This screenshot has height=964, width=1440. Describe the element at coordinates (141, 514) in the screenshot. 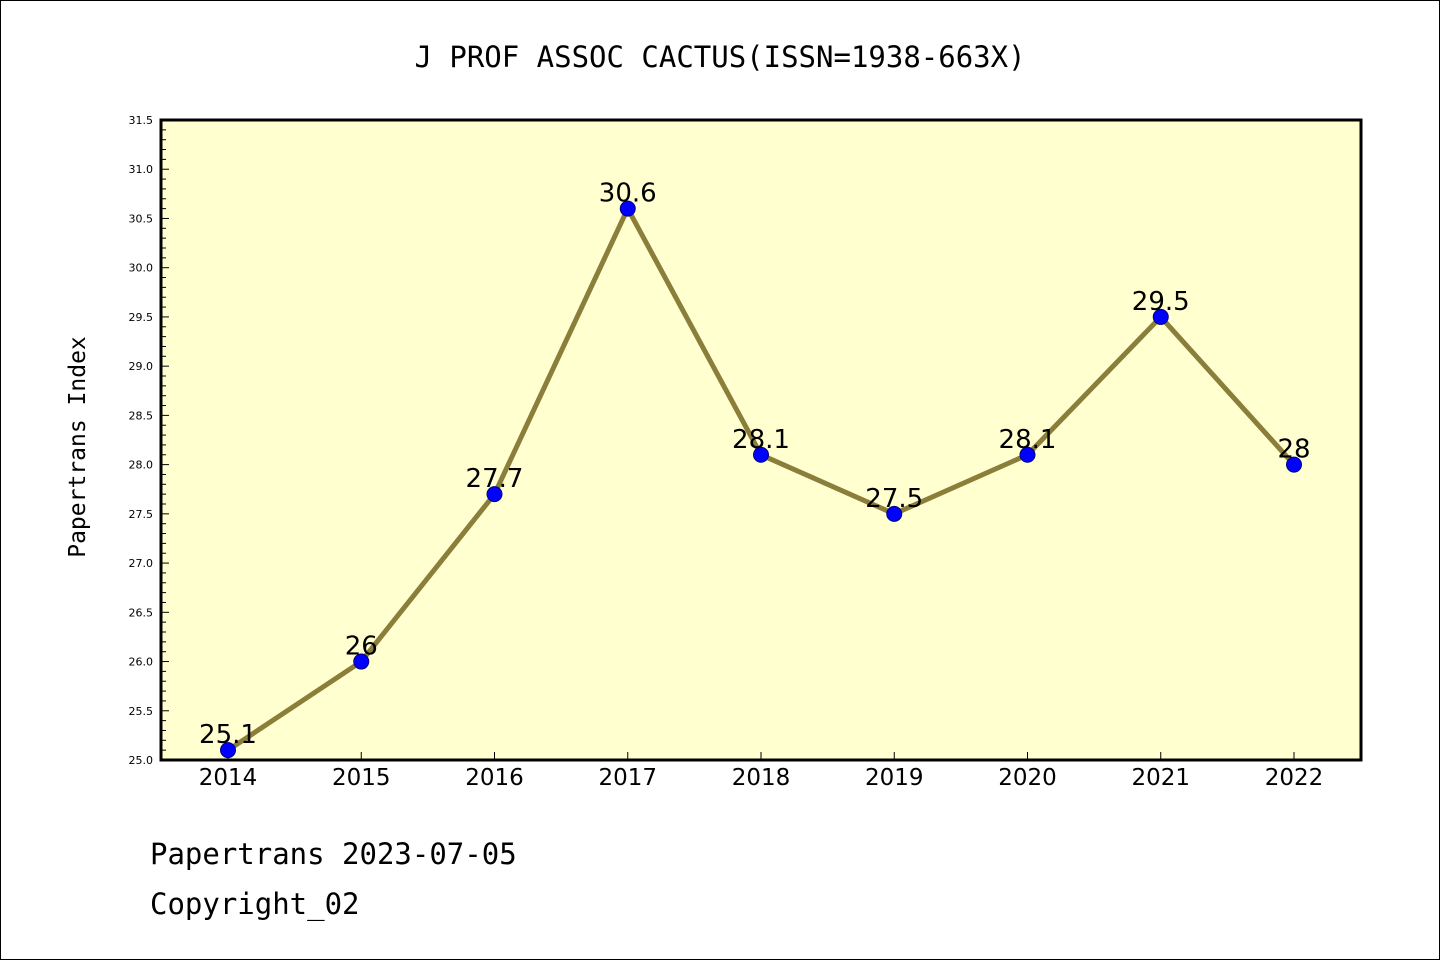

I see `y-tick-label: 27.5` at that location.